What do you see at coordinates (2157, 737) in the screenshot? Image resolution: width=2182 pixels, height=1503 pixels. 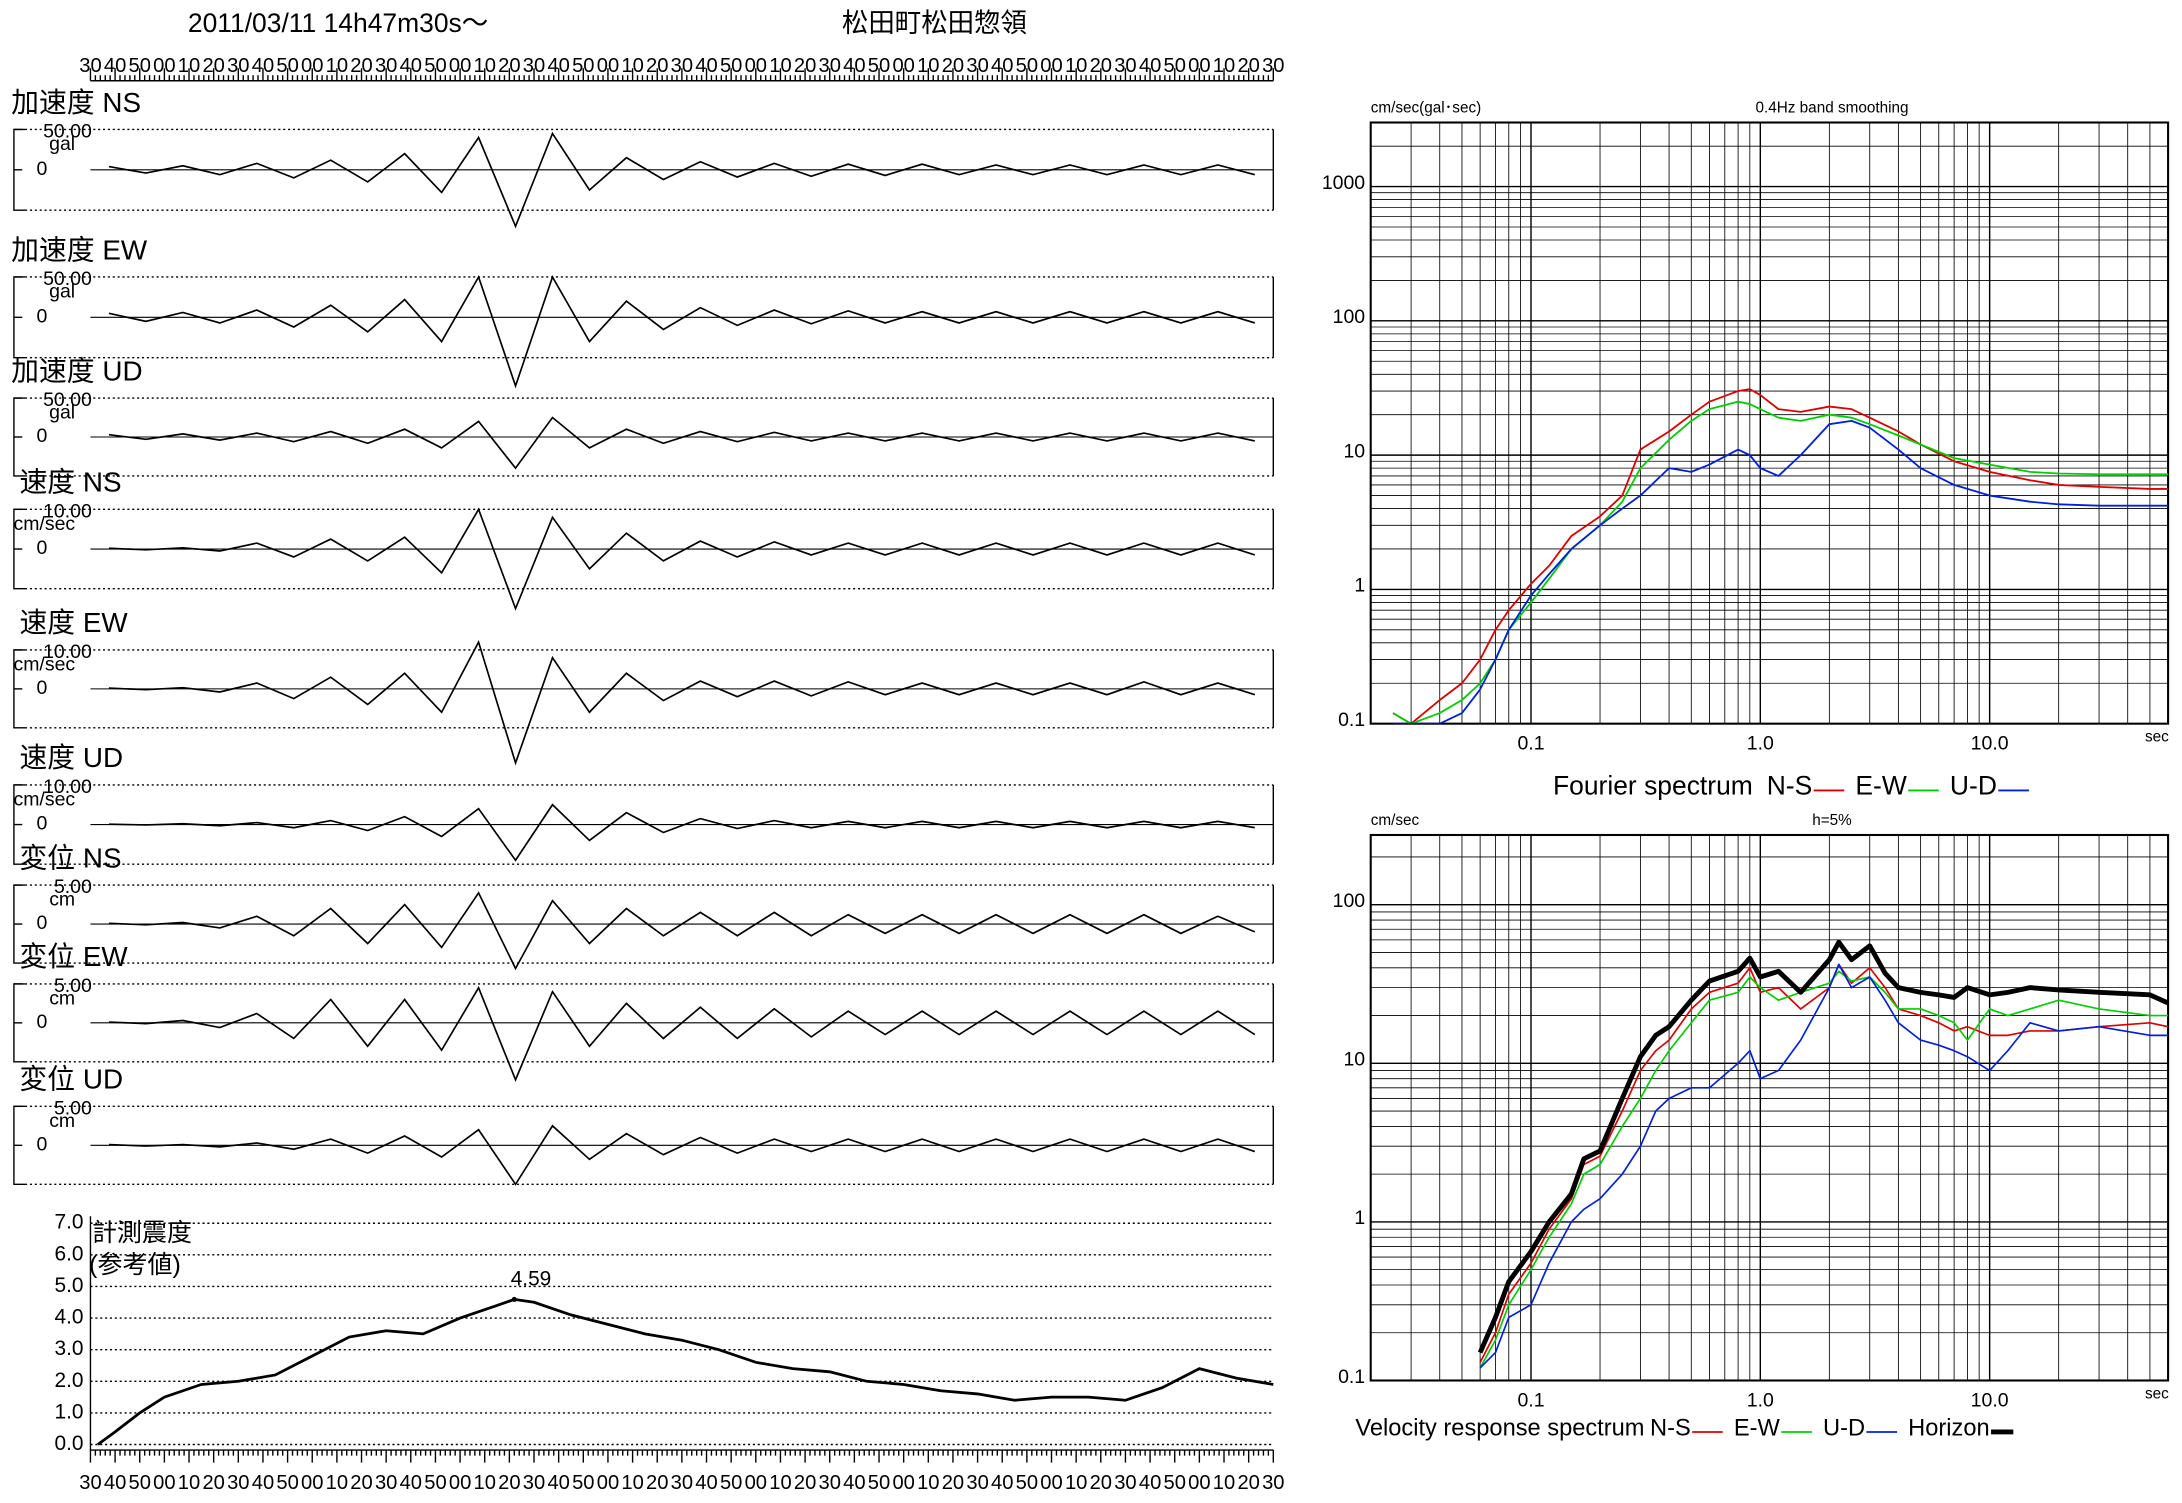 I see `x-axis-label: sec` at bounding box center [2157, 737].